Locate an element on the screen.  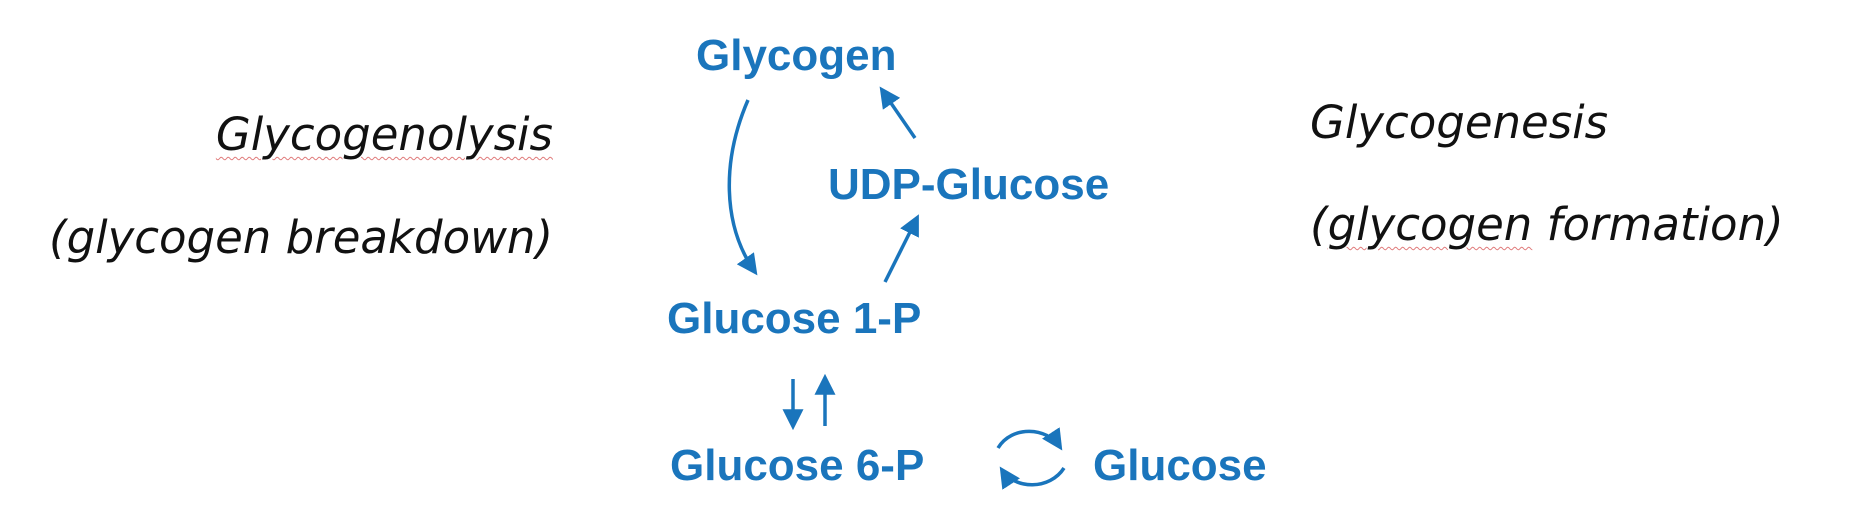
glycogenolysis-label: Glycogenolysis is located at coordinates (384, 134).